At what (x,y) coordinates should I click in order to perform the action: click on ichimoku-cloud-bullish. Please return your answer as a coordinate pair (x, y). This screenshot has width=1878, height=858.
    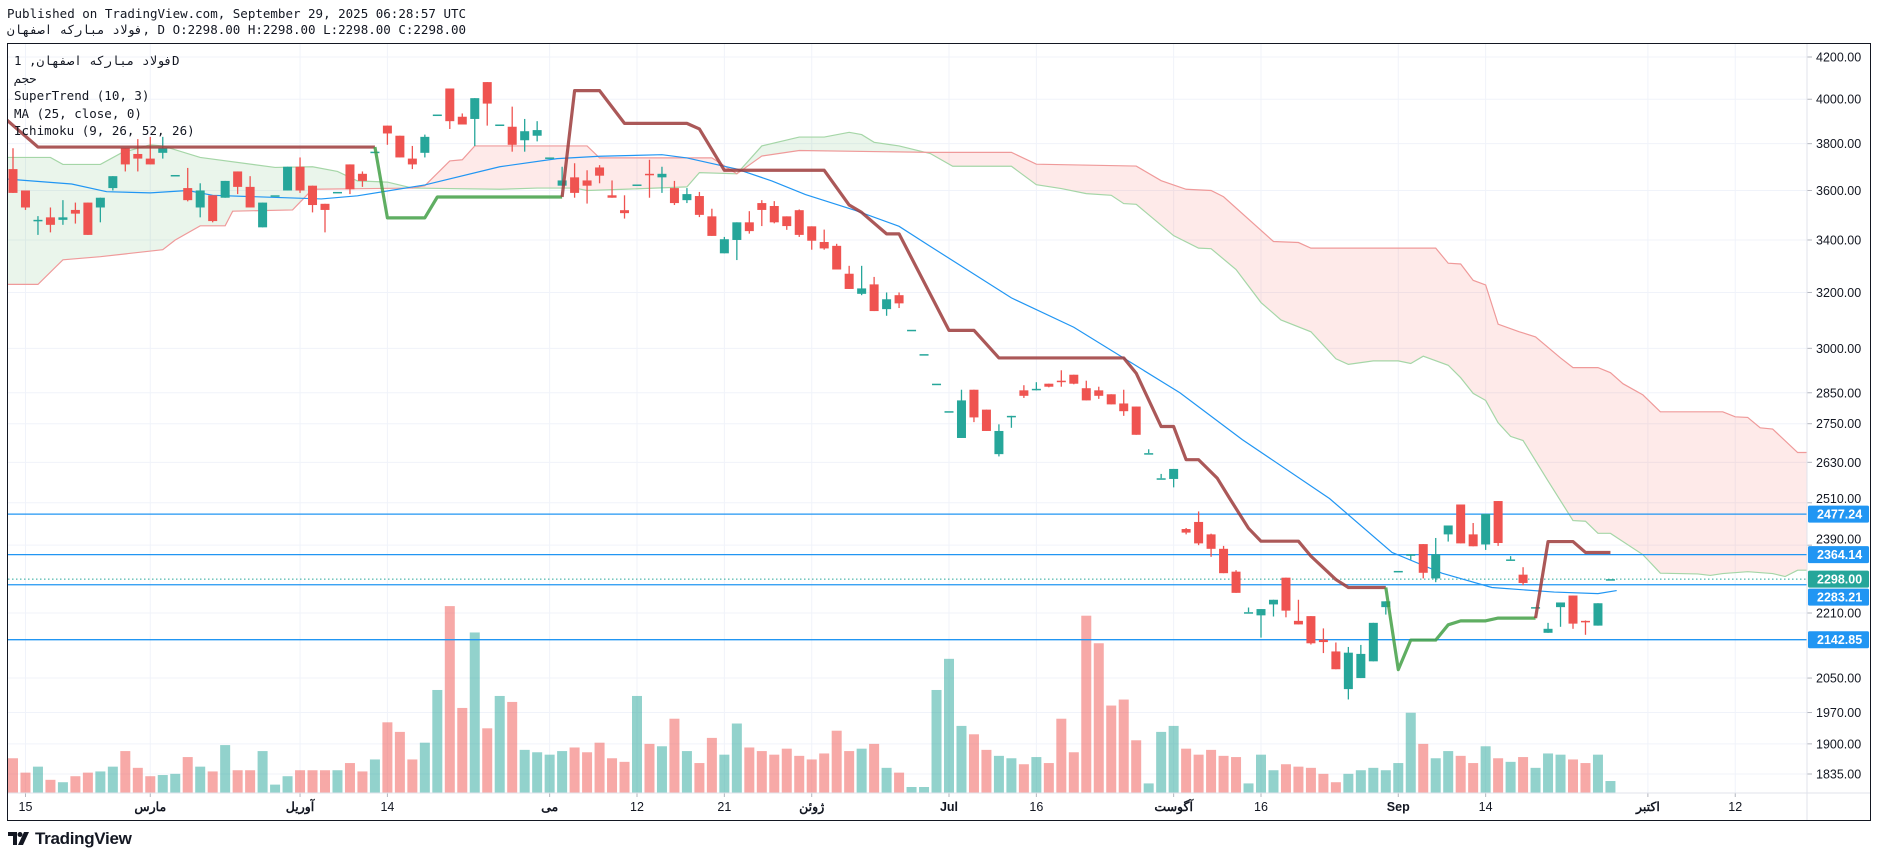
    Looking at the image, I should click on (832, 153).